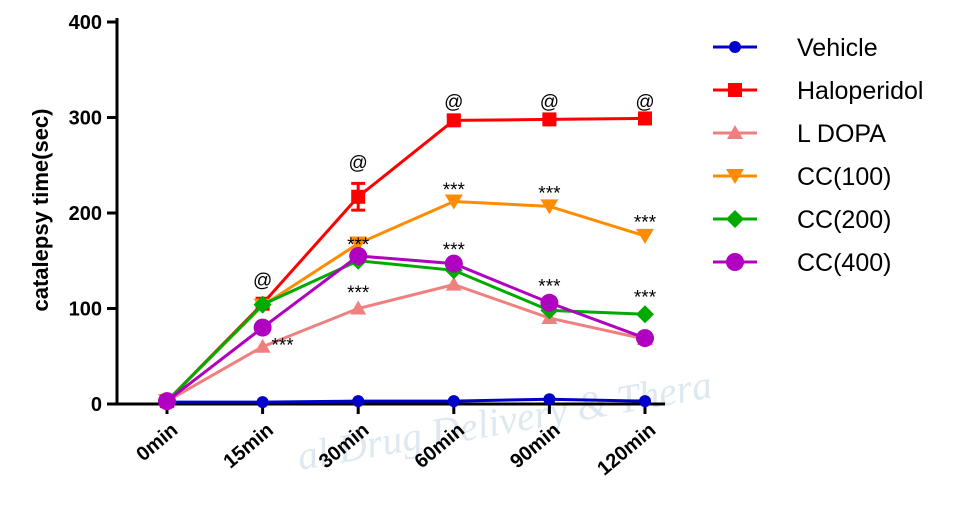 The height and width of the screenshot is (515, 957). I want to click on legend-item: Vehicle, so click(795, 48).